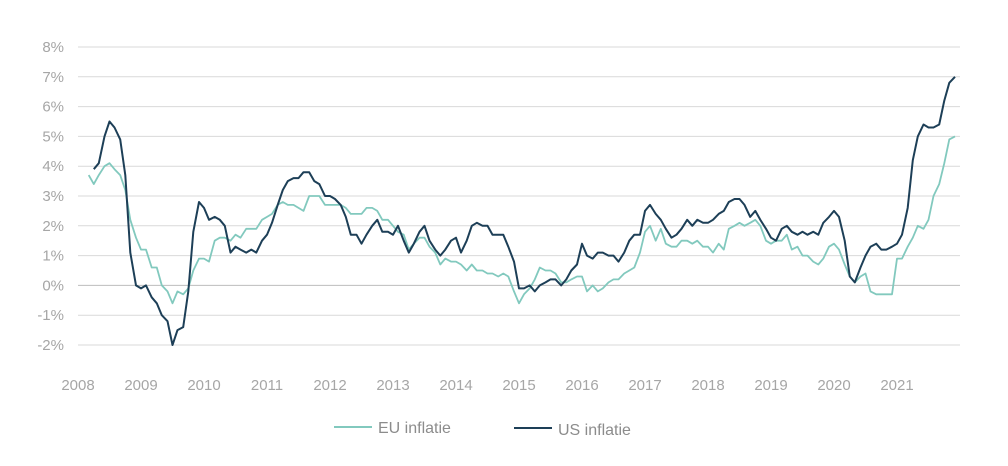  What do you see at coordinates (53, 77) in the screenshot?
I see `y-tick-label: 7%` at bounding box center [53, 77].